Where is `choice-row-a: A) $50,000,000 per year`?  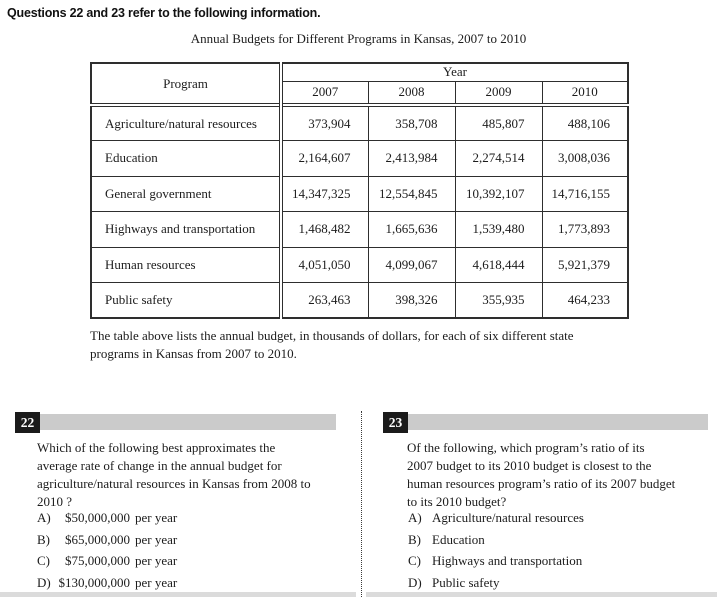
choice-row-a: A) $50,000,000 per year is located at coordinates (107, 518).